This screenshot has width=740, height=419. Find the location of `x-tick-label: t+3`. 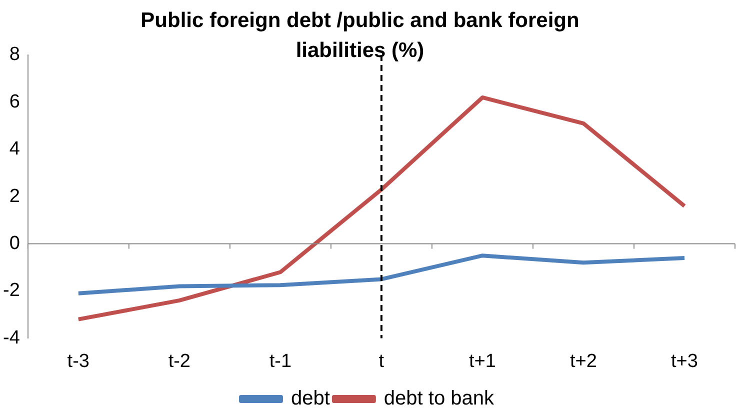

x-tick-label: t+3 is located at coordinates (684, 361).